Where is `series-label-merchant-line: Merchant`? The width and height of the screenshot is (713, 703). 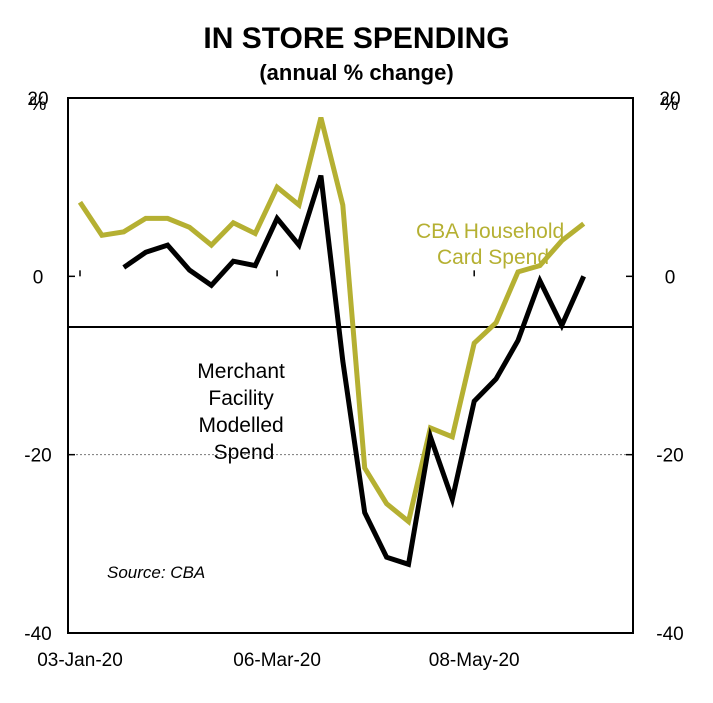 series-label-merchant-line: Merchant is located at coordinates (241, 371).